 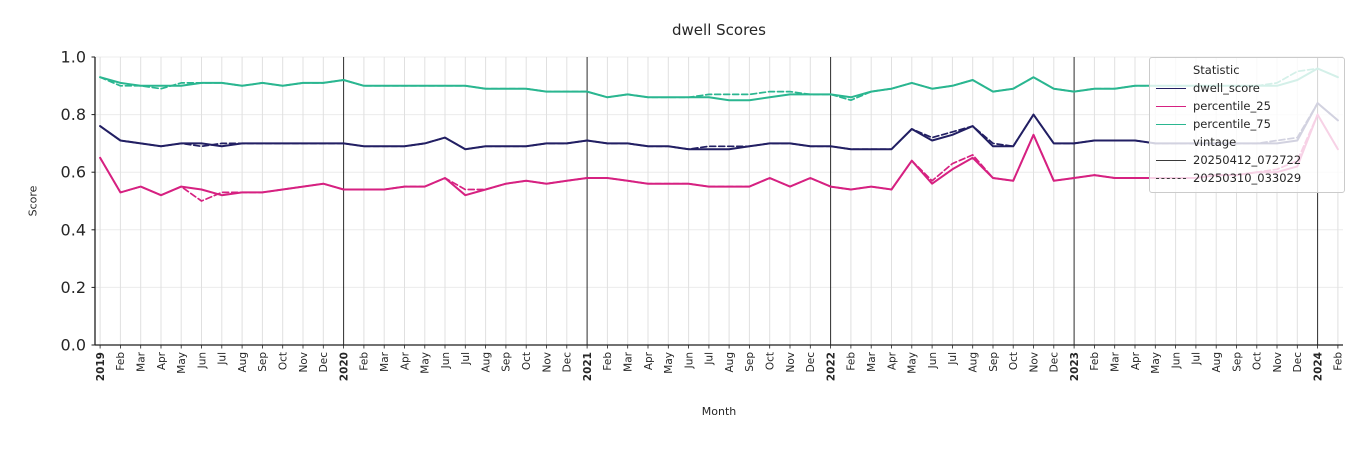 I want to click on y-tick-label: 1.0, so click(x=73, y=57).